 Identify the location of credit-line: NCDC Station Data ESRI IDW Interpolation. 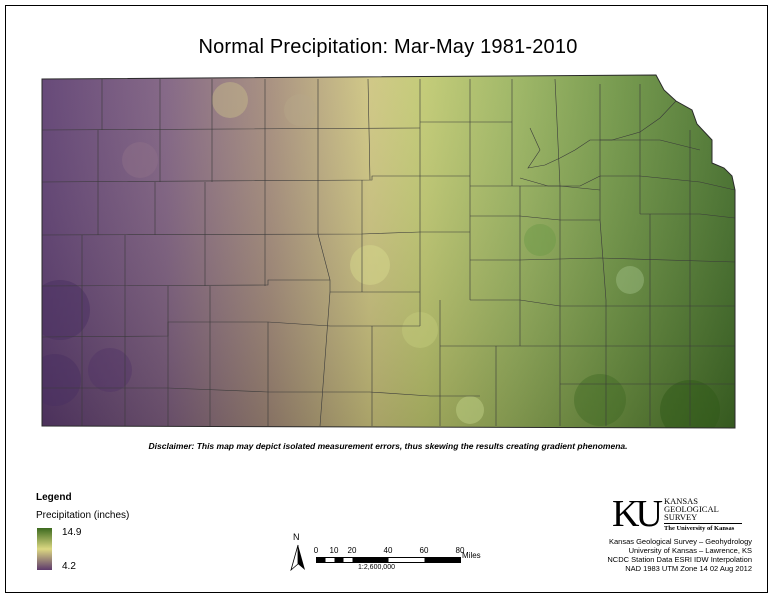
(679, 559).